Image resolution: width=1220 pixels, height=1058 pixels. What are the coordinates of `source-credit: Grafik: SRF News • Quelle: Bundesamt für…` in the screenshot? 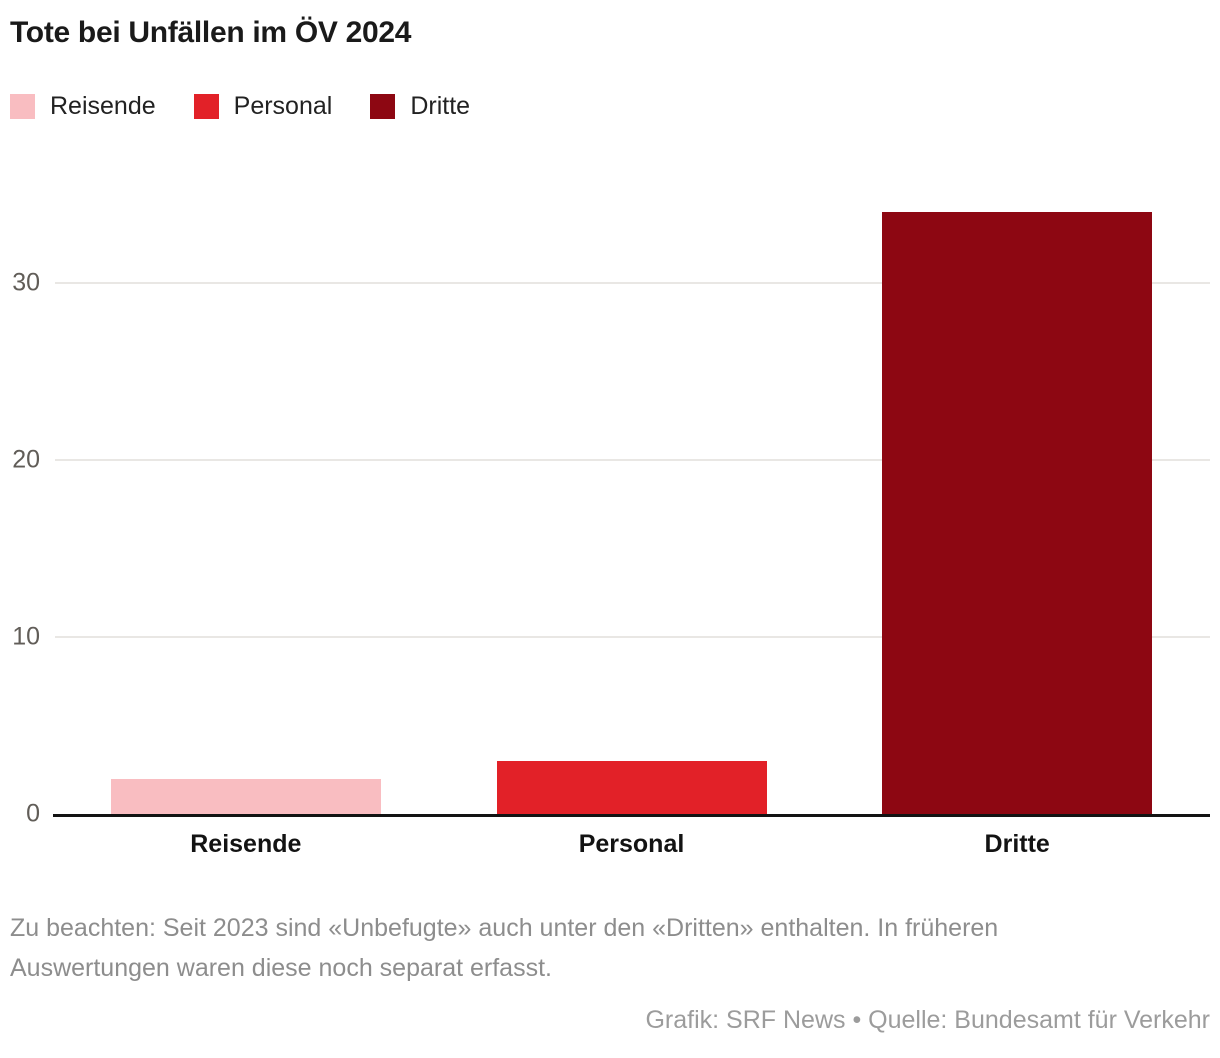 It's located at (927, 1020).